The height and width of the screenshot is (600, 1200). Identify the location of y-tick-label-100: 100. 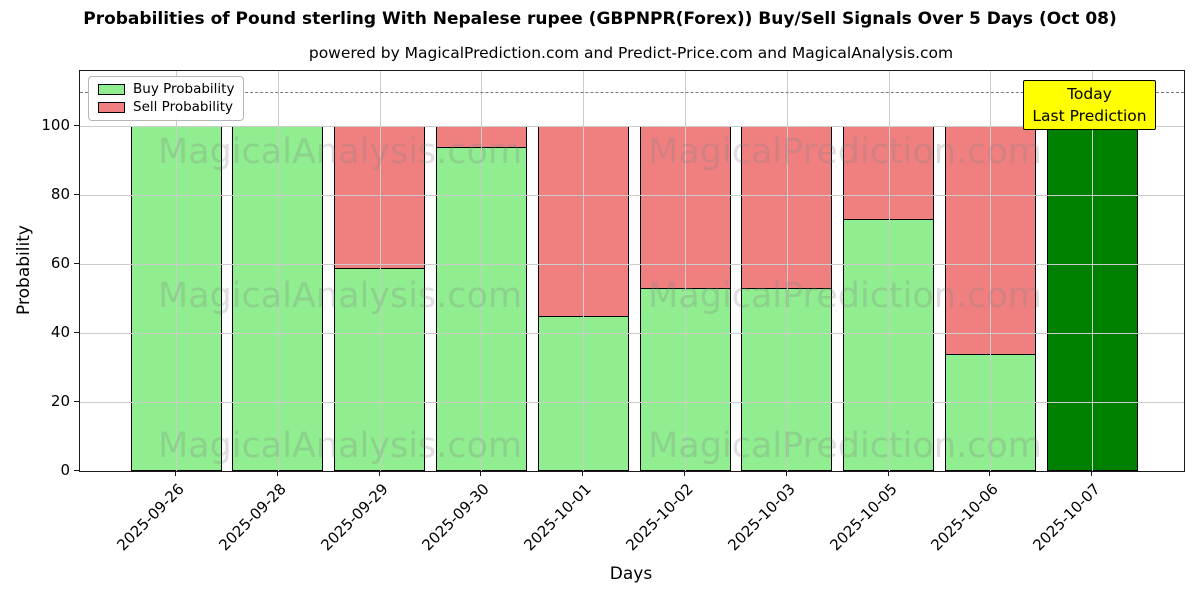
(55, 125).